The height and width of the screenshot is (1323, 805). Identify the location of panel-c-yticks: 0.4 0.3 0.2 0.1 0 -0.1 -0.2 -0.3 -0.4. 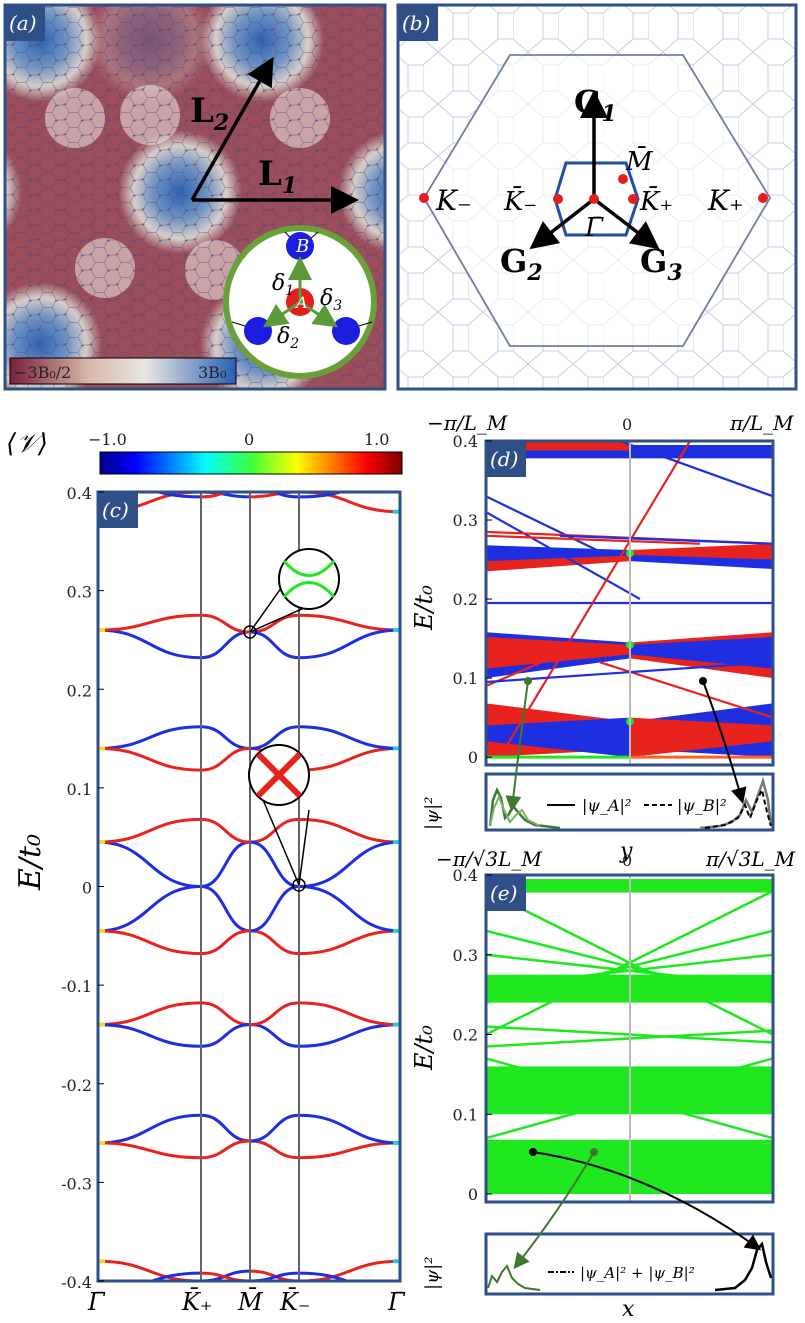
(82, 888).